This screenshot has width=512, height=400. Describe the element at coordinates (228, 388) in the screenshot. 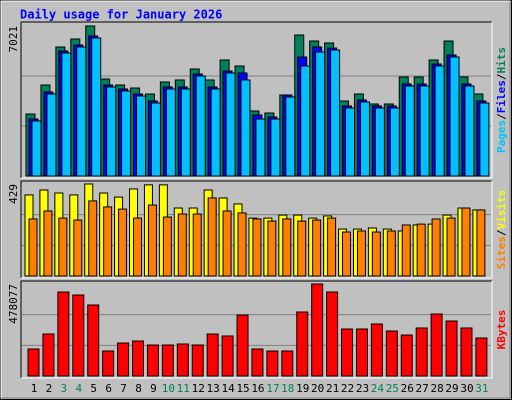

I see `x-tick-label: 14` at that location.